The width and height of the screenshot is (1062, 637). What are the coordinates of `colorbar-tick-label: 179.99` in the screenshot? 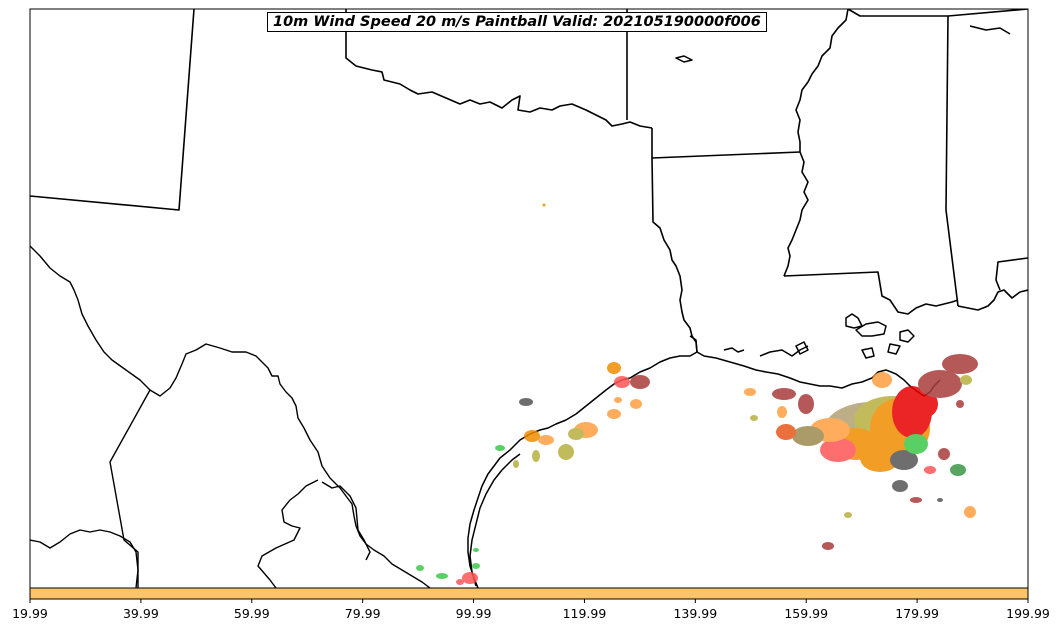 It's located at (917, 613).